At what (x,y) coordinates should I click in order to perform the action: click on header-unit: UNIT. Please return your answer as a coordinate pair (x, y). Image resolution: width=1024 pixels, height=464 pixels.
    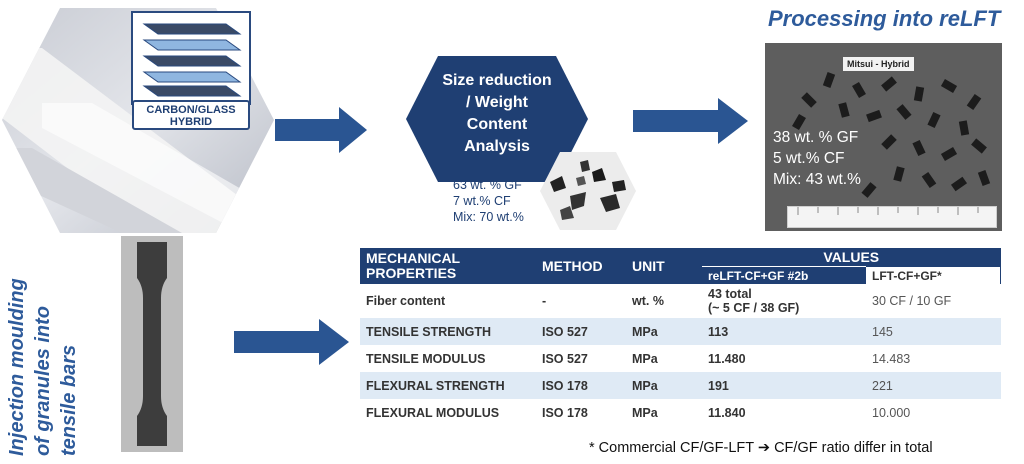
    Looking at the image, I should click on (664, 266).